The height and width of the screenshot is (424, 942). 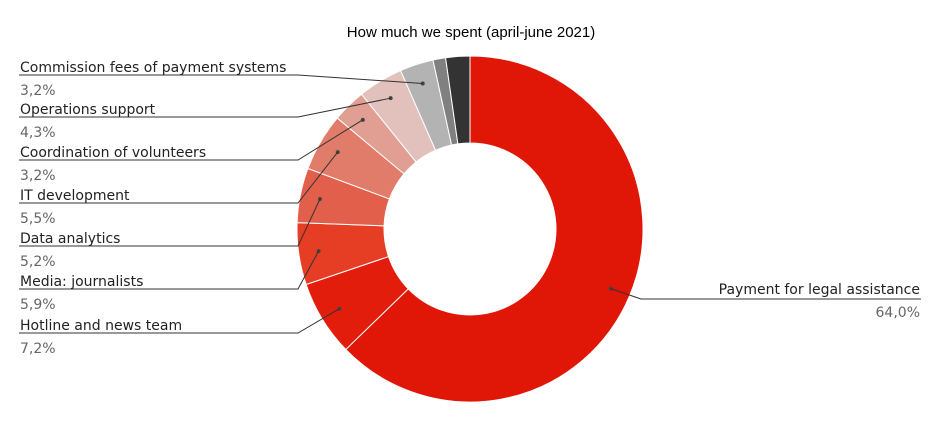 I want to click on slice-label: Data analytics, so click(x=70, y=239).